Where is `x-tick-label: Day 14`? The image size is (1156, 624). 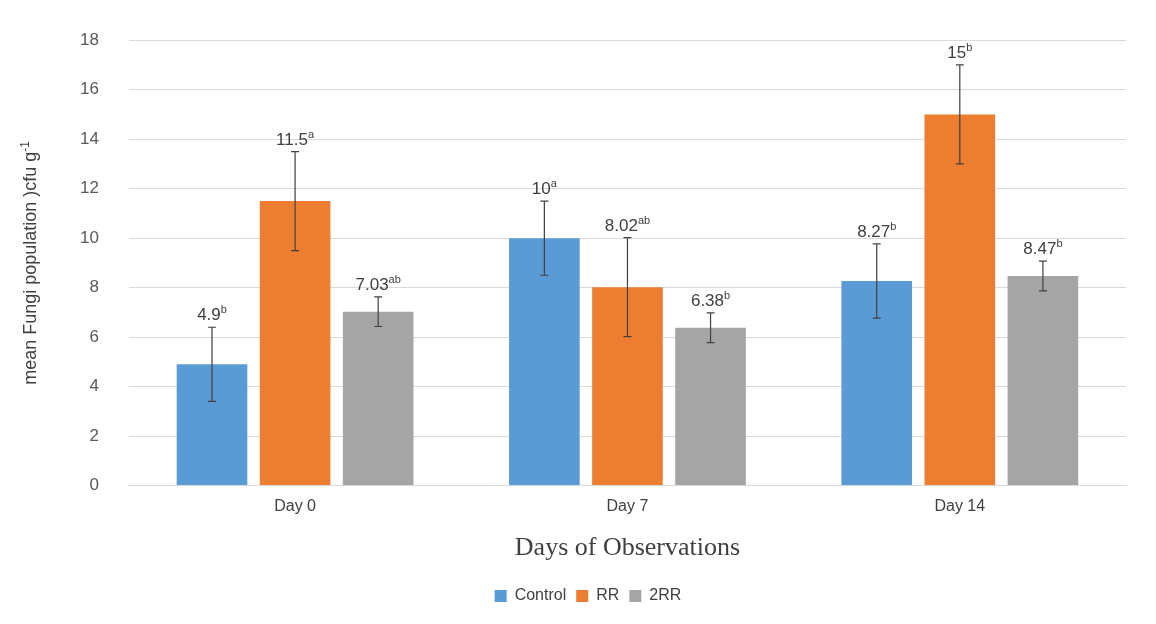
x-tick-label: Day 14 is located at coordinates (960, 505).